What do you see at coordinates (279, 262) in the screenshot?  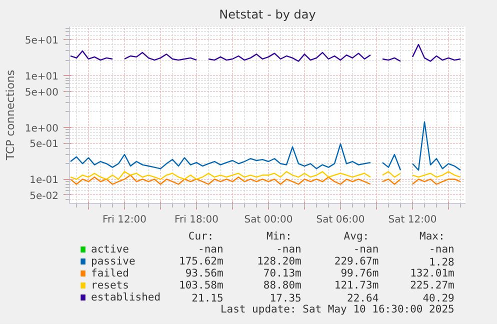 I see `text: 128.20m` at bounding box center [279, 262].